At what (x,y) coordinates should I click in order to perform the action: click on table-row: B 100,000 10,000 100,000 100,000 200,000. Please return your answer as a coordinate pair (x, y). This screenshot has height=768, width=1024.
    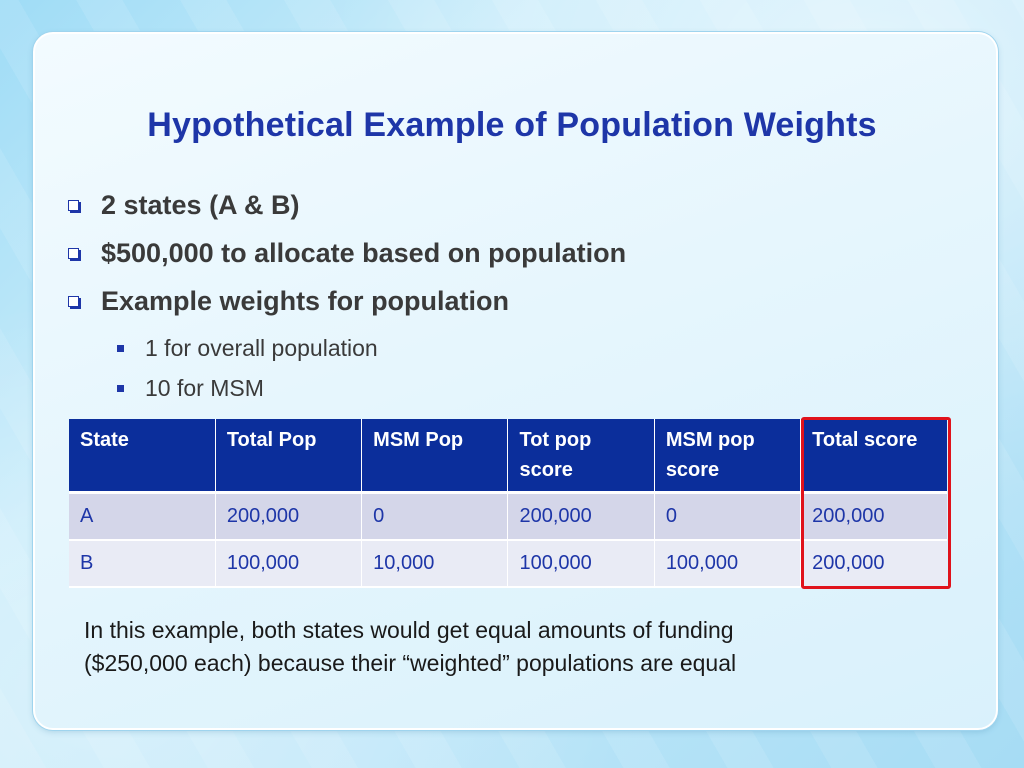
    Looking at the image, I should click on (508, 564).